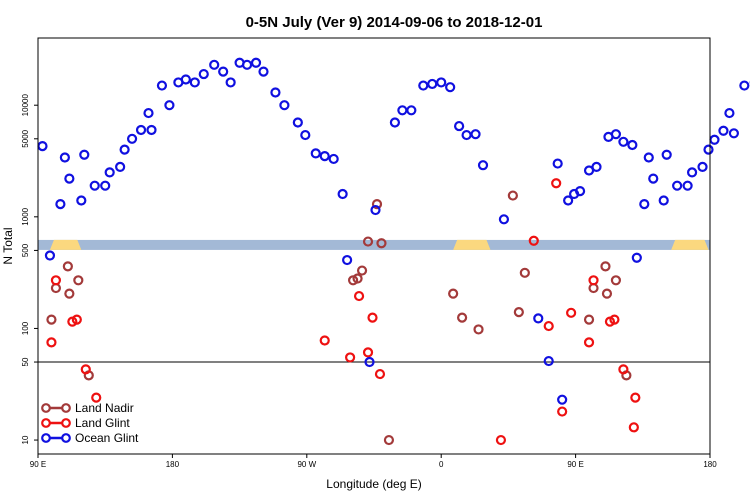  Describe the element at coordinates (102, 423) in the screenshot. I see `legend-label: Land Glint` at that location.